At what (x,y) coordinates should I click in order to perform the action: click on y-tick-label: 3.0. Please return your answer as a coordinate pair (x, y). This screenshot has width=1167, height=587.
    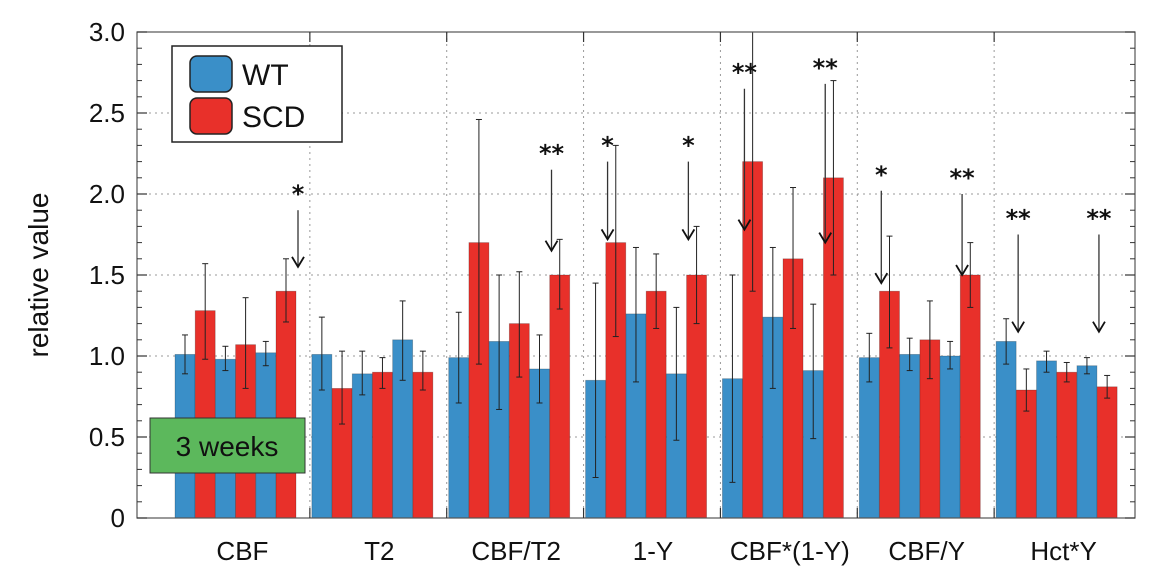
    Looking at the image, I should click on (107, 32).